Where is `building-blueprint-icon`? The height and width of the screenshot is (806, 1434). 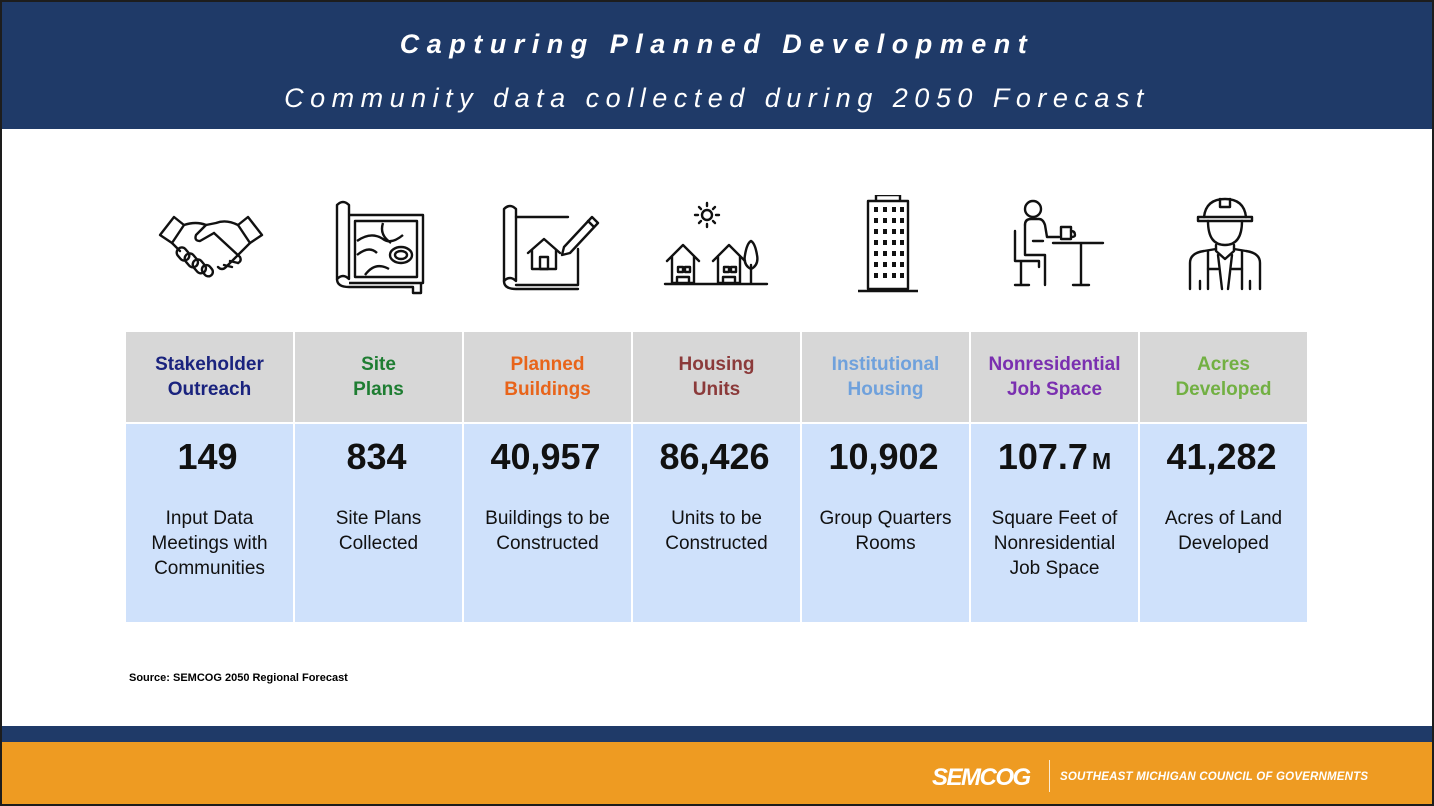
building-blueprint-icon is located at coordinates (548, 244).